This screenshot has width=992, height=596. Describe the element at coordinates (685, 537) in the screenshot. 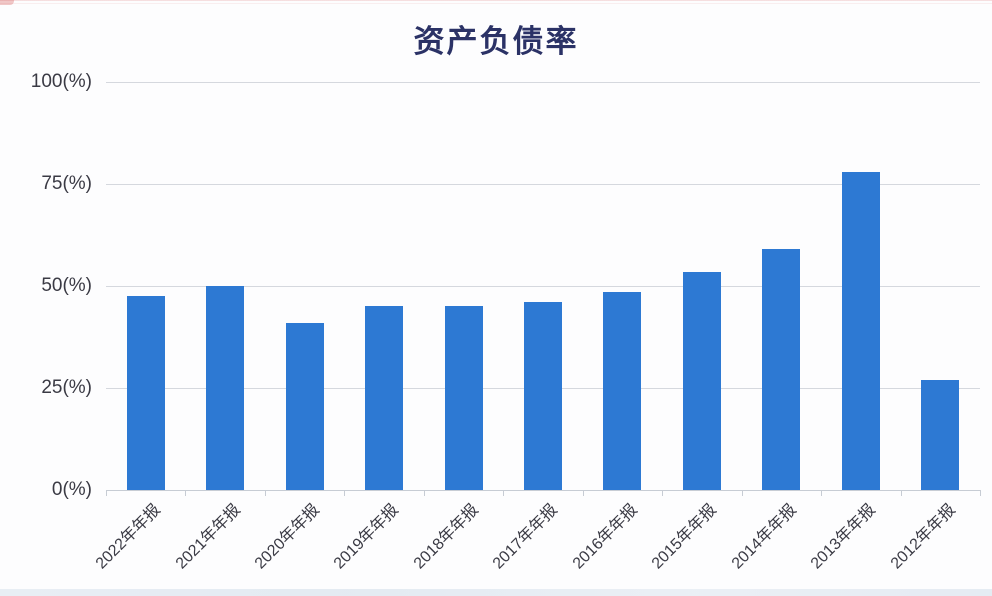

I see `x-axis-label: 2015年年报` at that location.